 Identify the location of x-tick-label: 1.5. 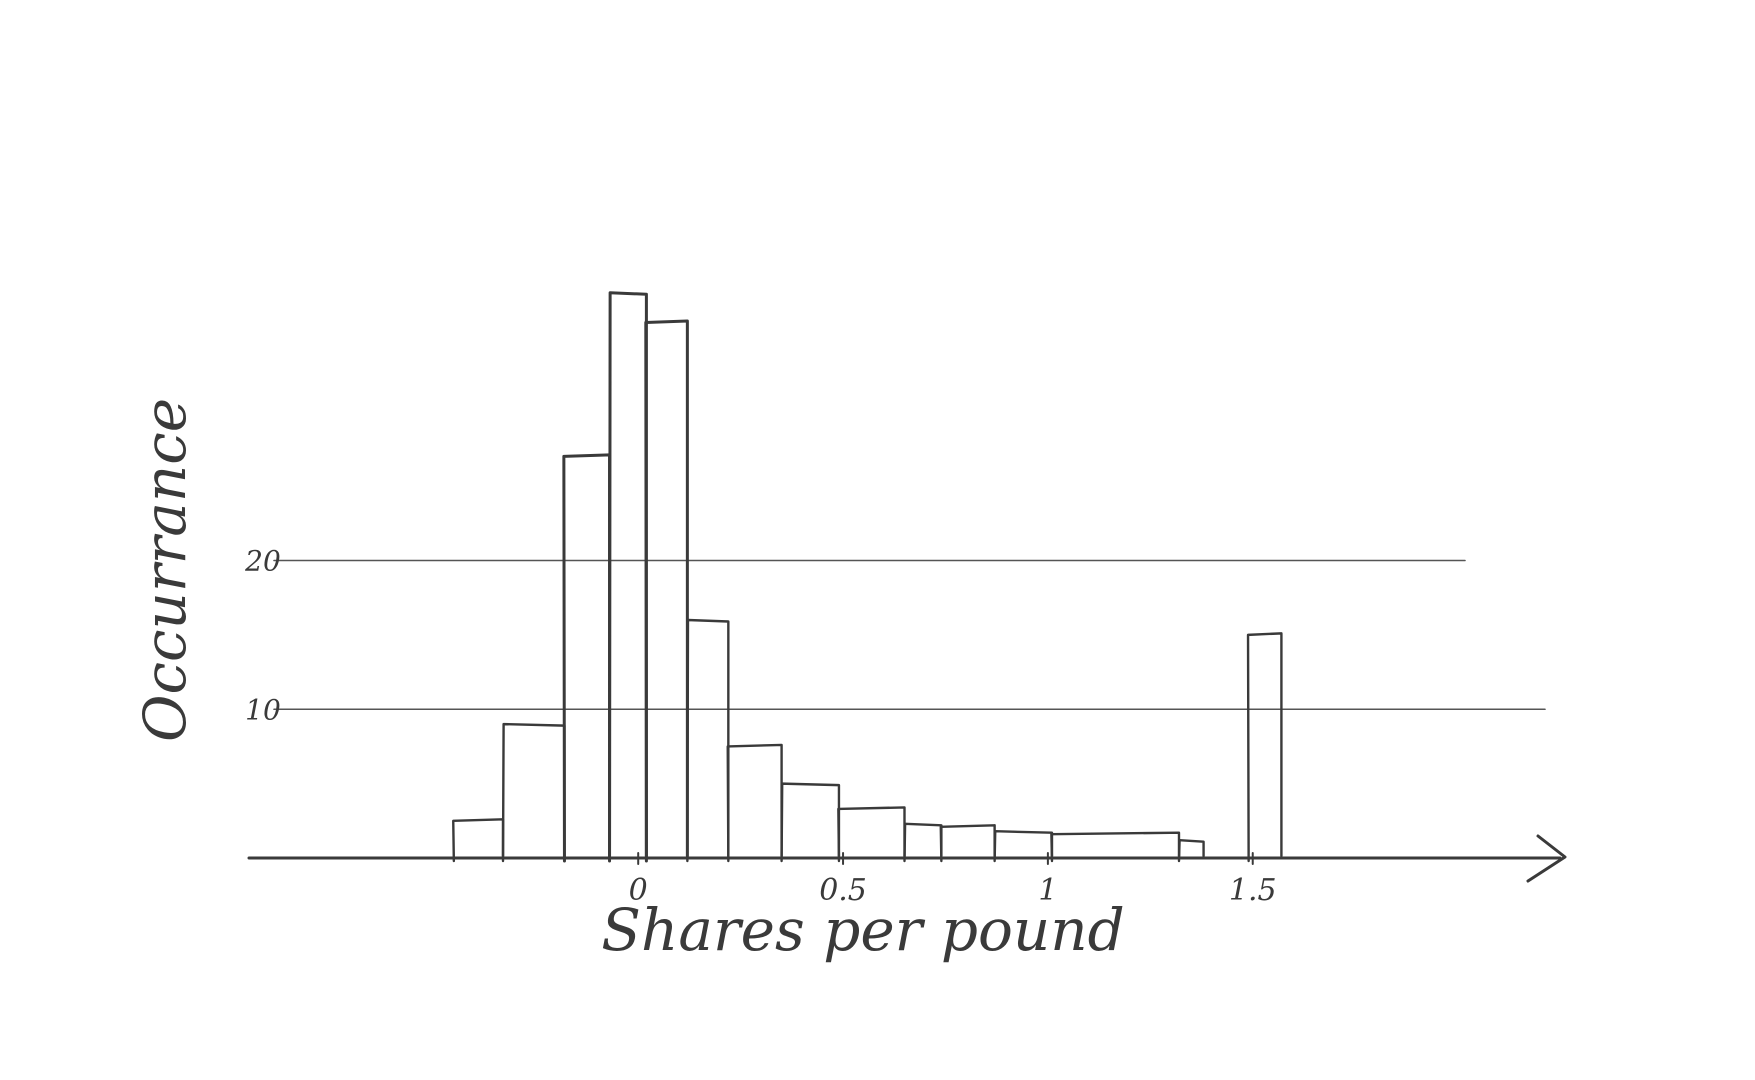
(1253, 890).